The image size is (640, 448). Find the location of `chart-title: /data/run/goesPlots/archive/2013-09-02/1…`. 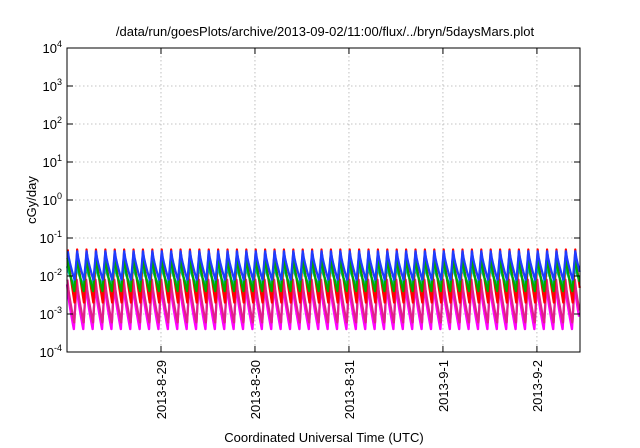

chart-title: /data/run/goesPlots/archive/2013-09-02/1… is located at coordinates (325, 31).